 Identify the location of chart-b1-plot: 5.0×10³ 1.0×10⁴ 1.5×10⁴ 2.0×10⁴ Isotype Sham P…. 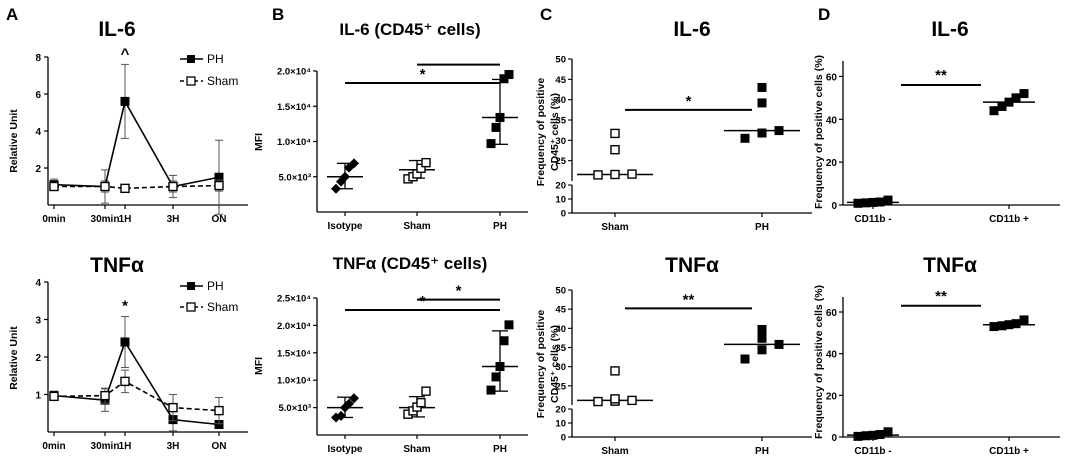
(402, 147).